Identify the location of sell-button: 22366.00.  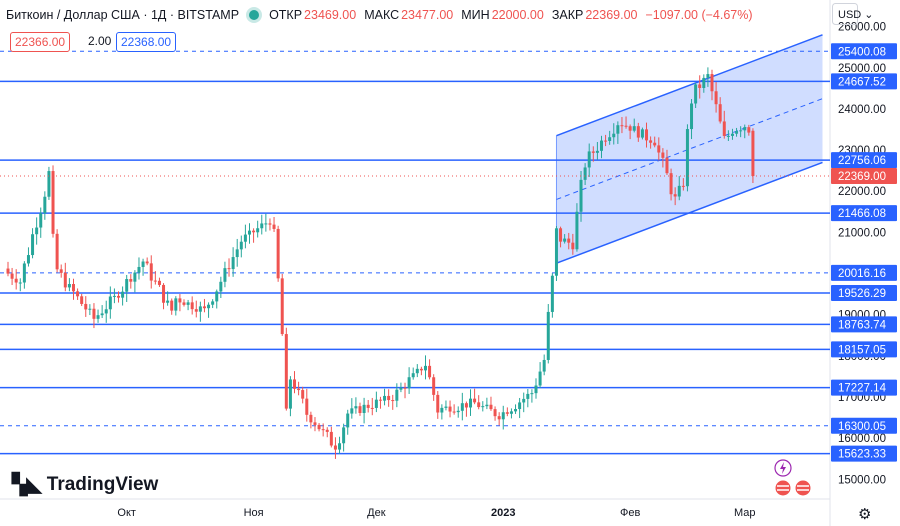
(40, 42).